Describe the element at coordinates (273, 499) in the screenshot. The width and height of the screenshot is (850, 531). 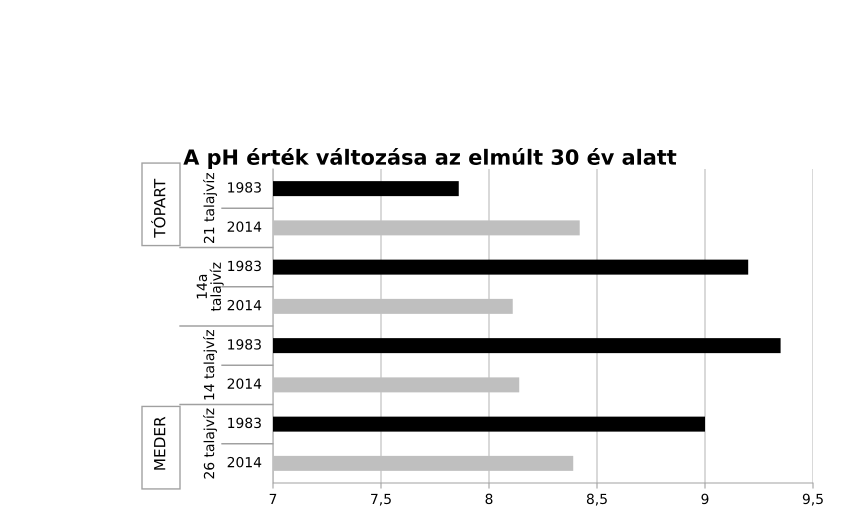
I see `x-tick-label: 7` at that location.